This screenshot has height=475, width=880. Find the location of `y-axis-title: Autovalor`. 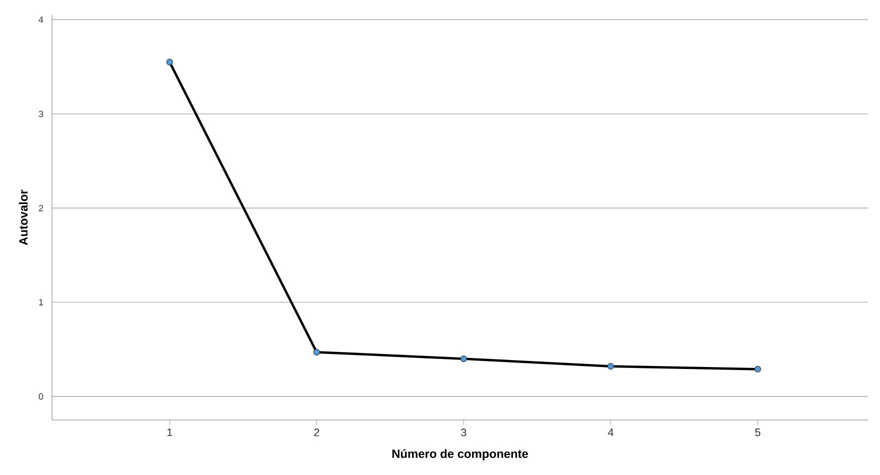

y-axis-title: Autovalor is located at coordinates (23, 218).